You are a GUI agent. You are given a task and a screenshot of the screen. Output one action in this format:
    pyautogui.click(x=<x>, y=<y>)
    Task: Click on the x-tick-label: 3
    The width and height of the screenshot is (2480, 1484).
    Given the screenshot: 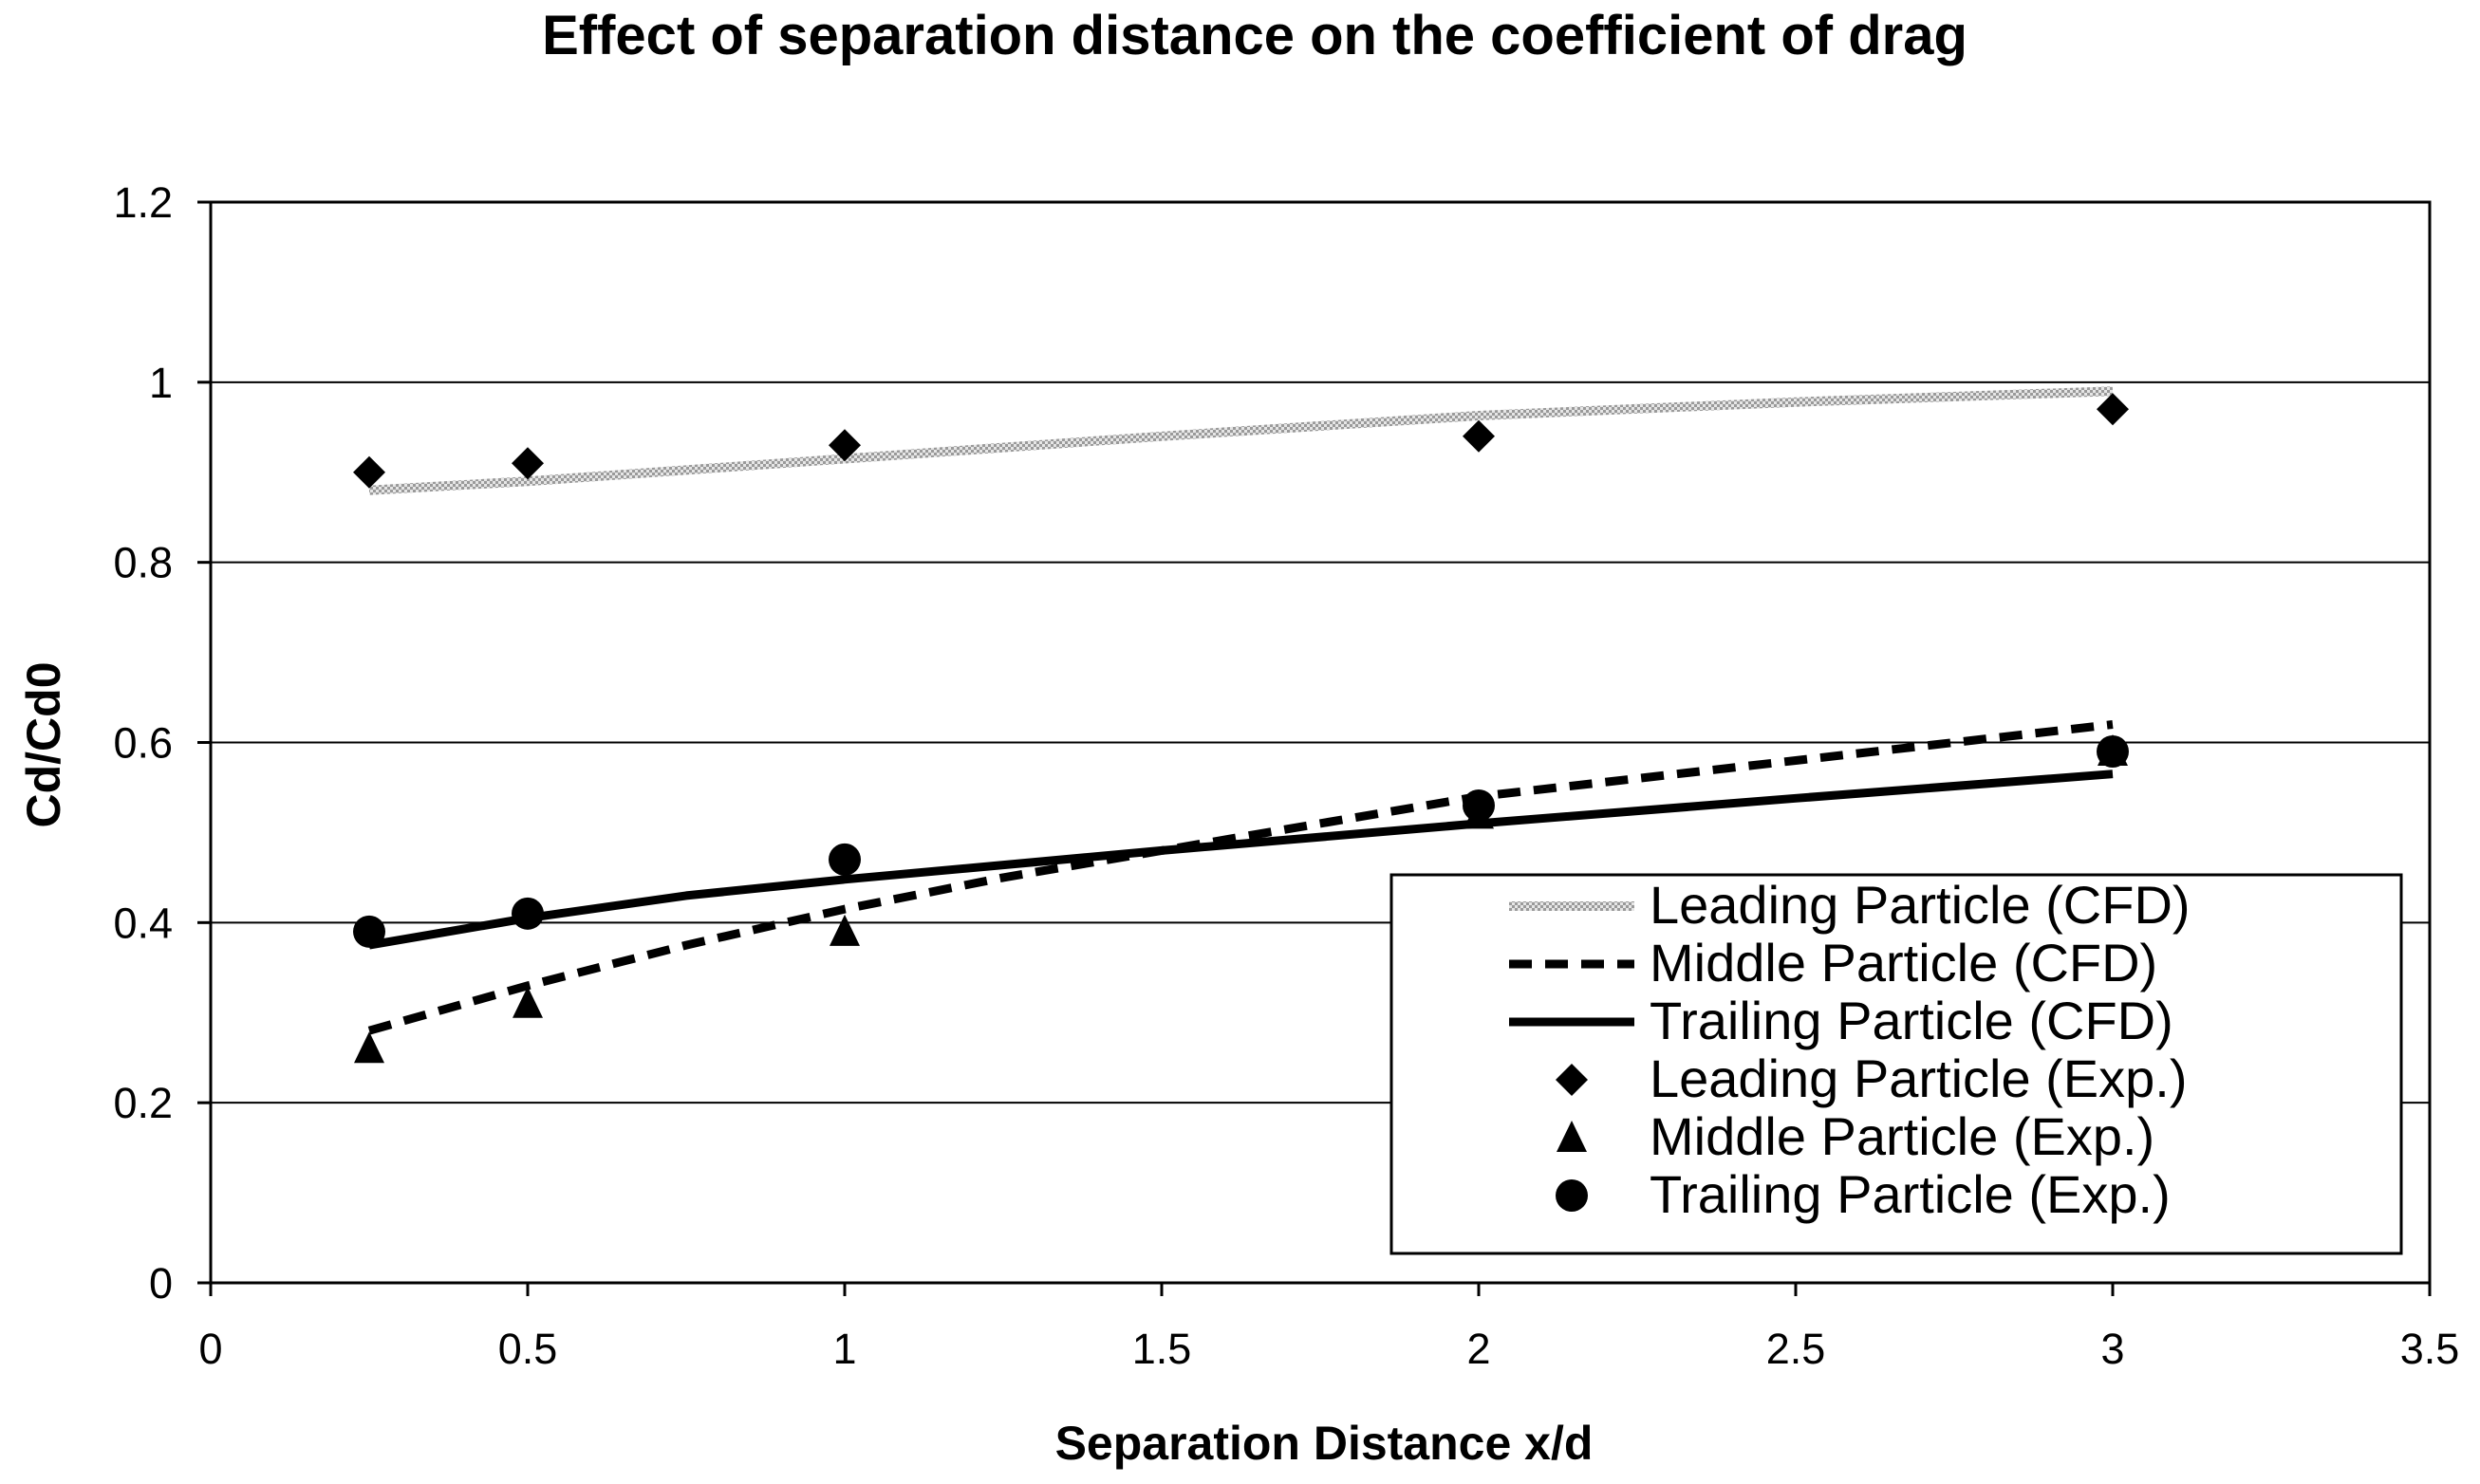 What is the action you would take?
    pyautogui.click(x=2112, y=1349)
    